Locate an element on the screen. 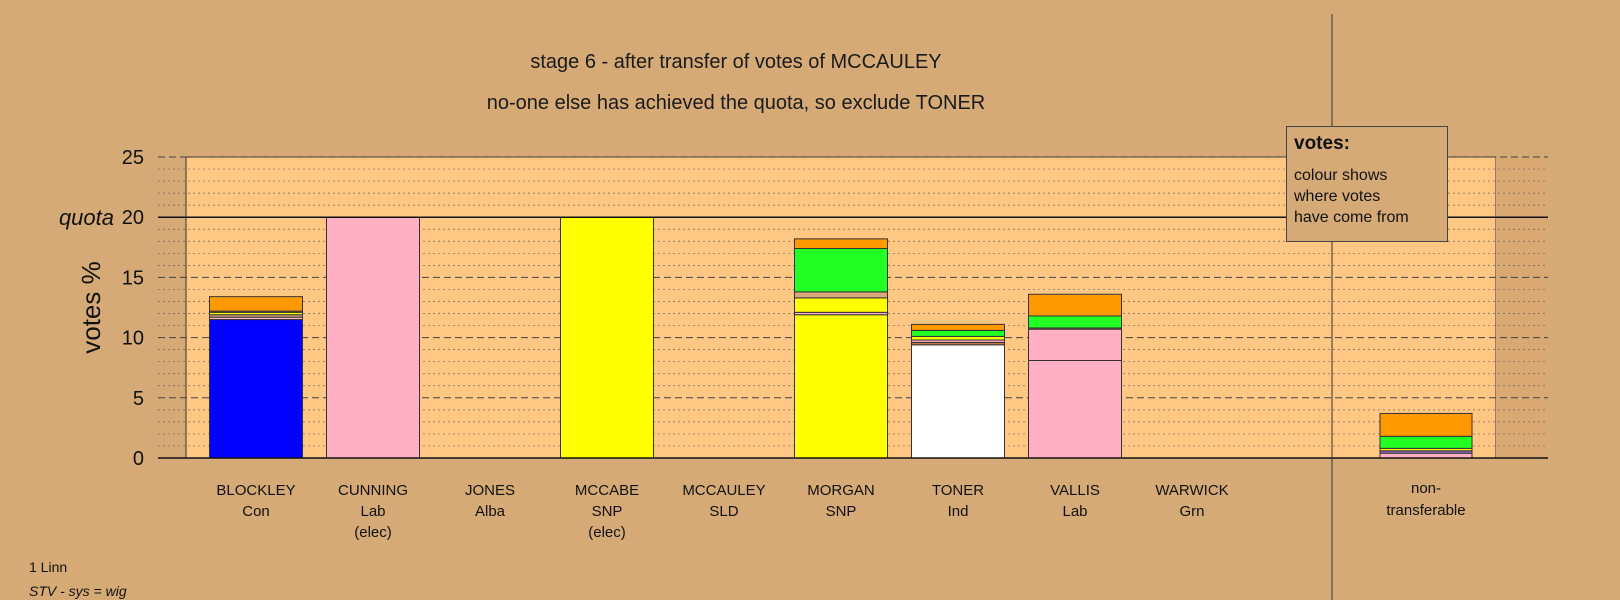  y-tick-label: 15 is located at coordinates (133, 278).